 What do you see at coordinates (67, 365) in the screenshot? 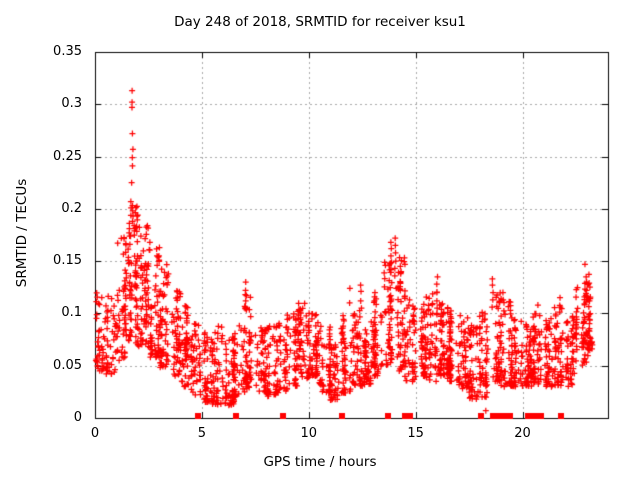
I see `y-tick-label: 0.05` at bounding box center [67, 365].